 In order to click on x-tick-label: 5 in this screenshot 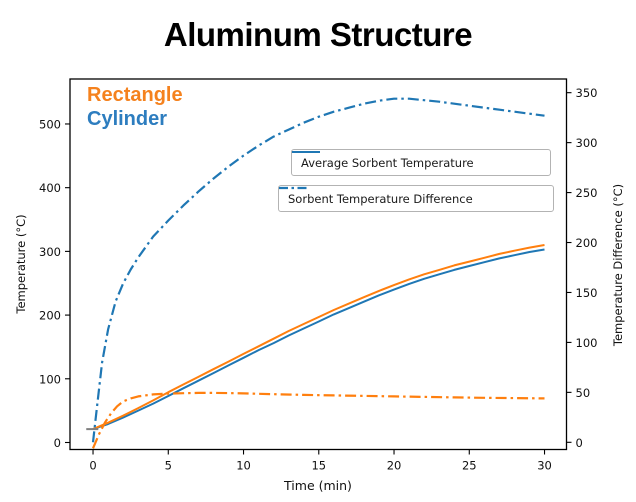, I will do `click(168, 466)`.